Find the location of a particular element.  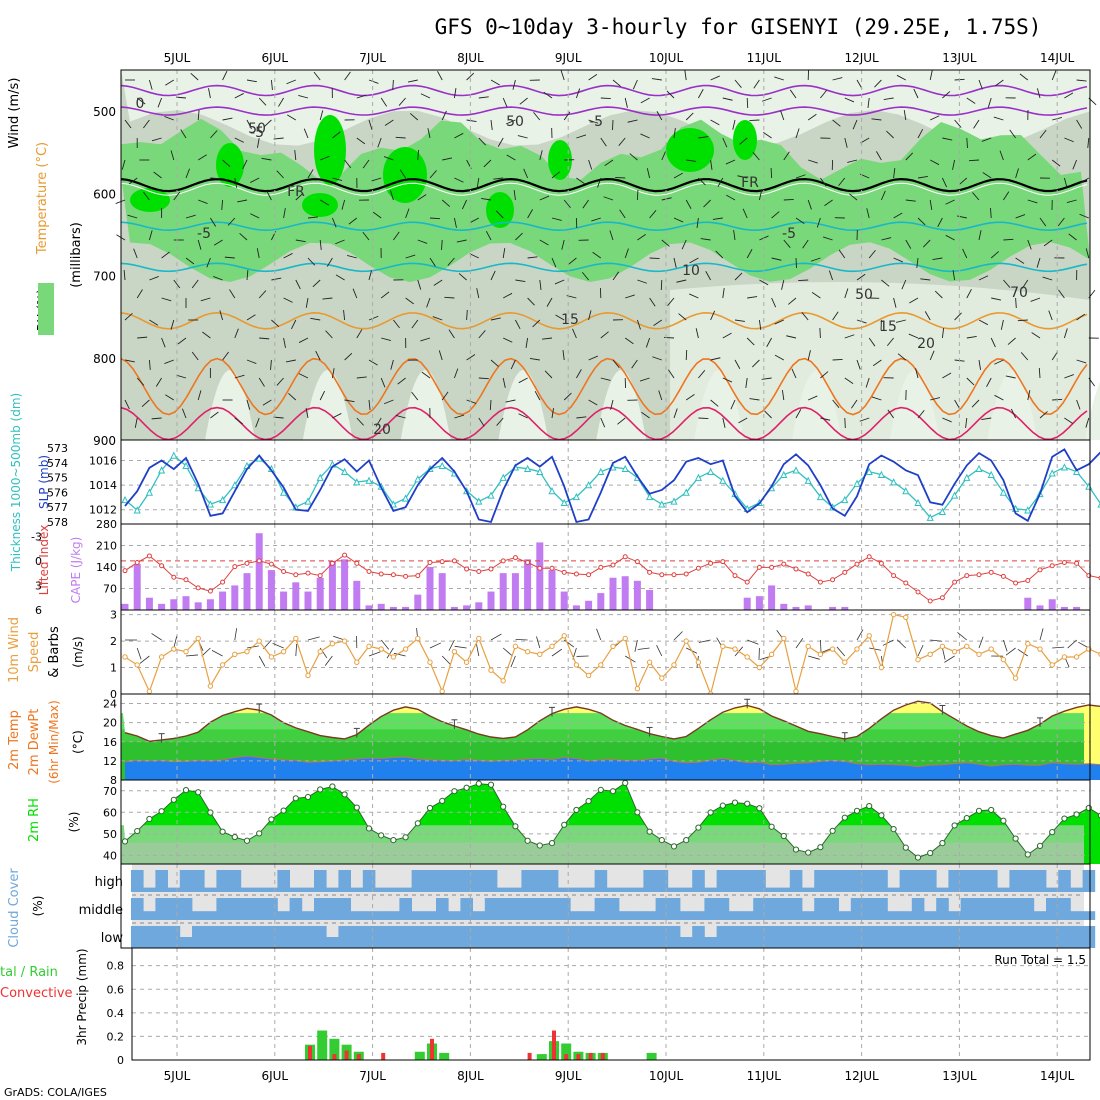

convective-bar is located at coordinates (334, 1057).